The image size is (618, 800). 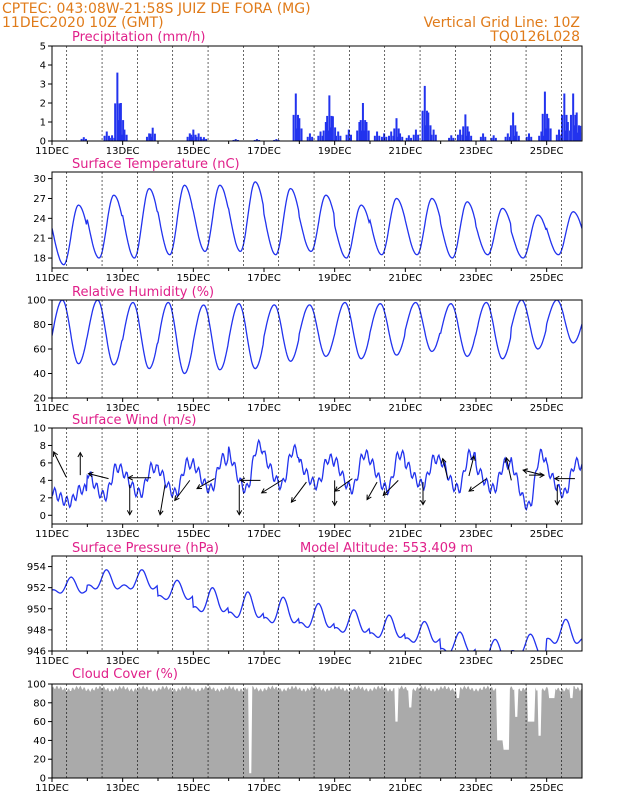 I want to click on plot-area-cloud, so click(x=317, y=731).